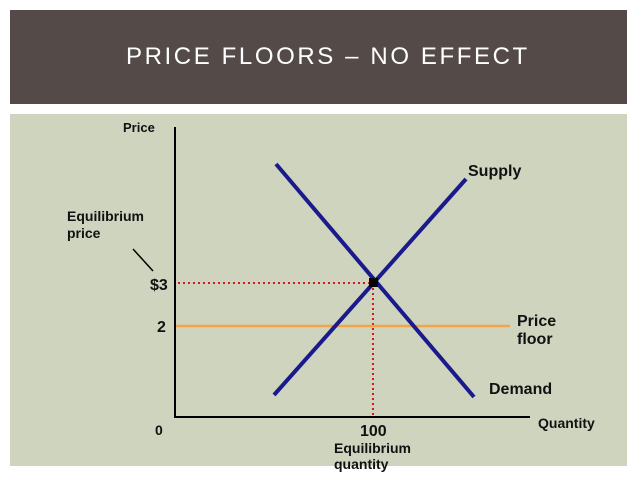 The width and height of the screenshot is (638, 479). Describe the element at coordinates (328, 56) in the screenshot. I see `slide-title: PRICE FLOORS – NO EFFECT` at that location.